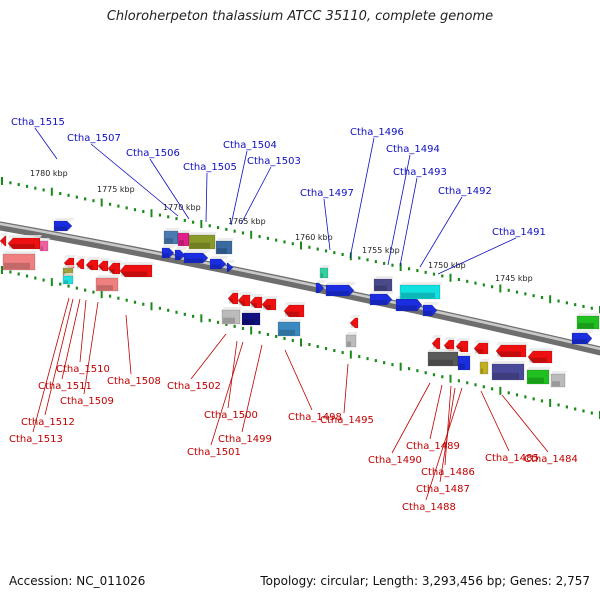 The image size is (600, 600). I want to click on scale-label: 1780 kbp, so click(49, 173).